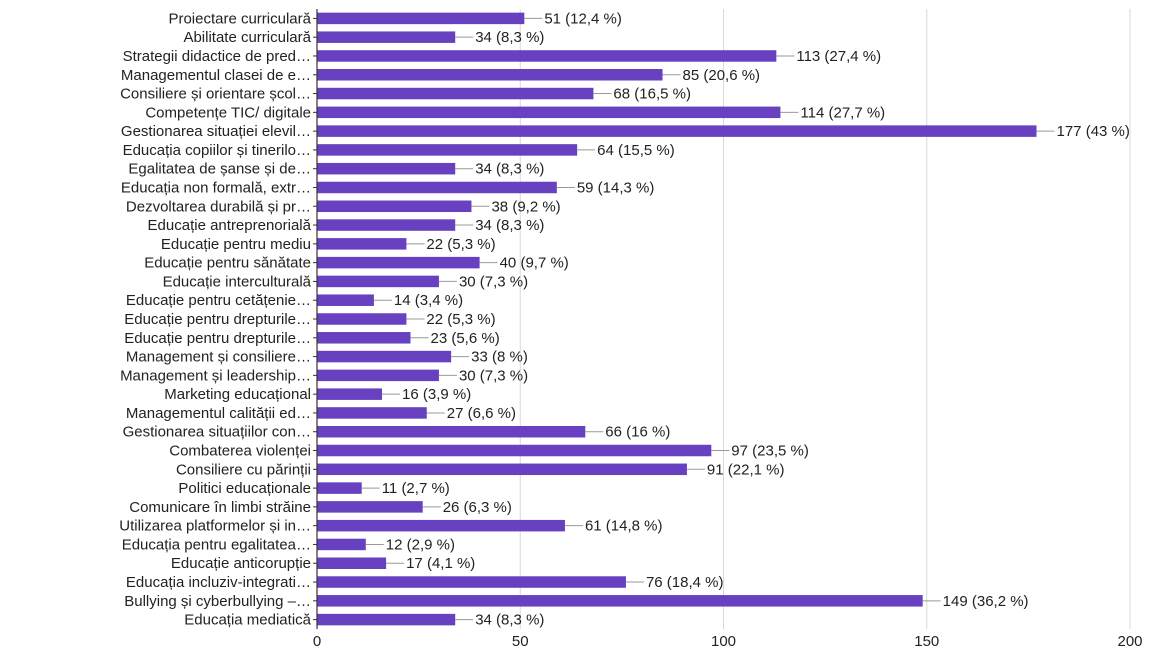 The width and height of the screenshot is (1171, 654). What do you see at coordinates (239, 18) in the screenshot?
I see `category-label: Proiectare curriculară` at bounding box center [239, 18].